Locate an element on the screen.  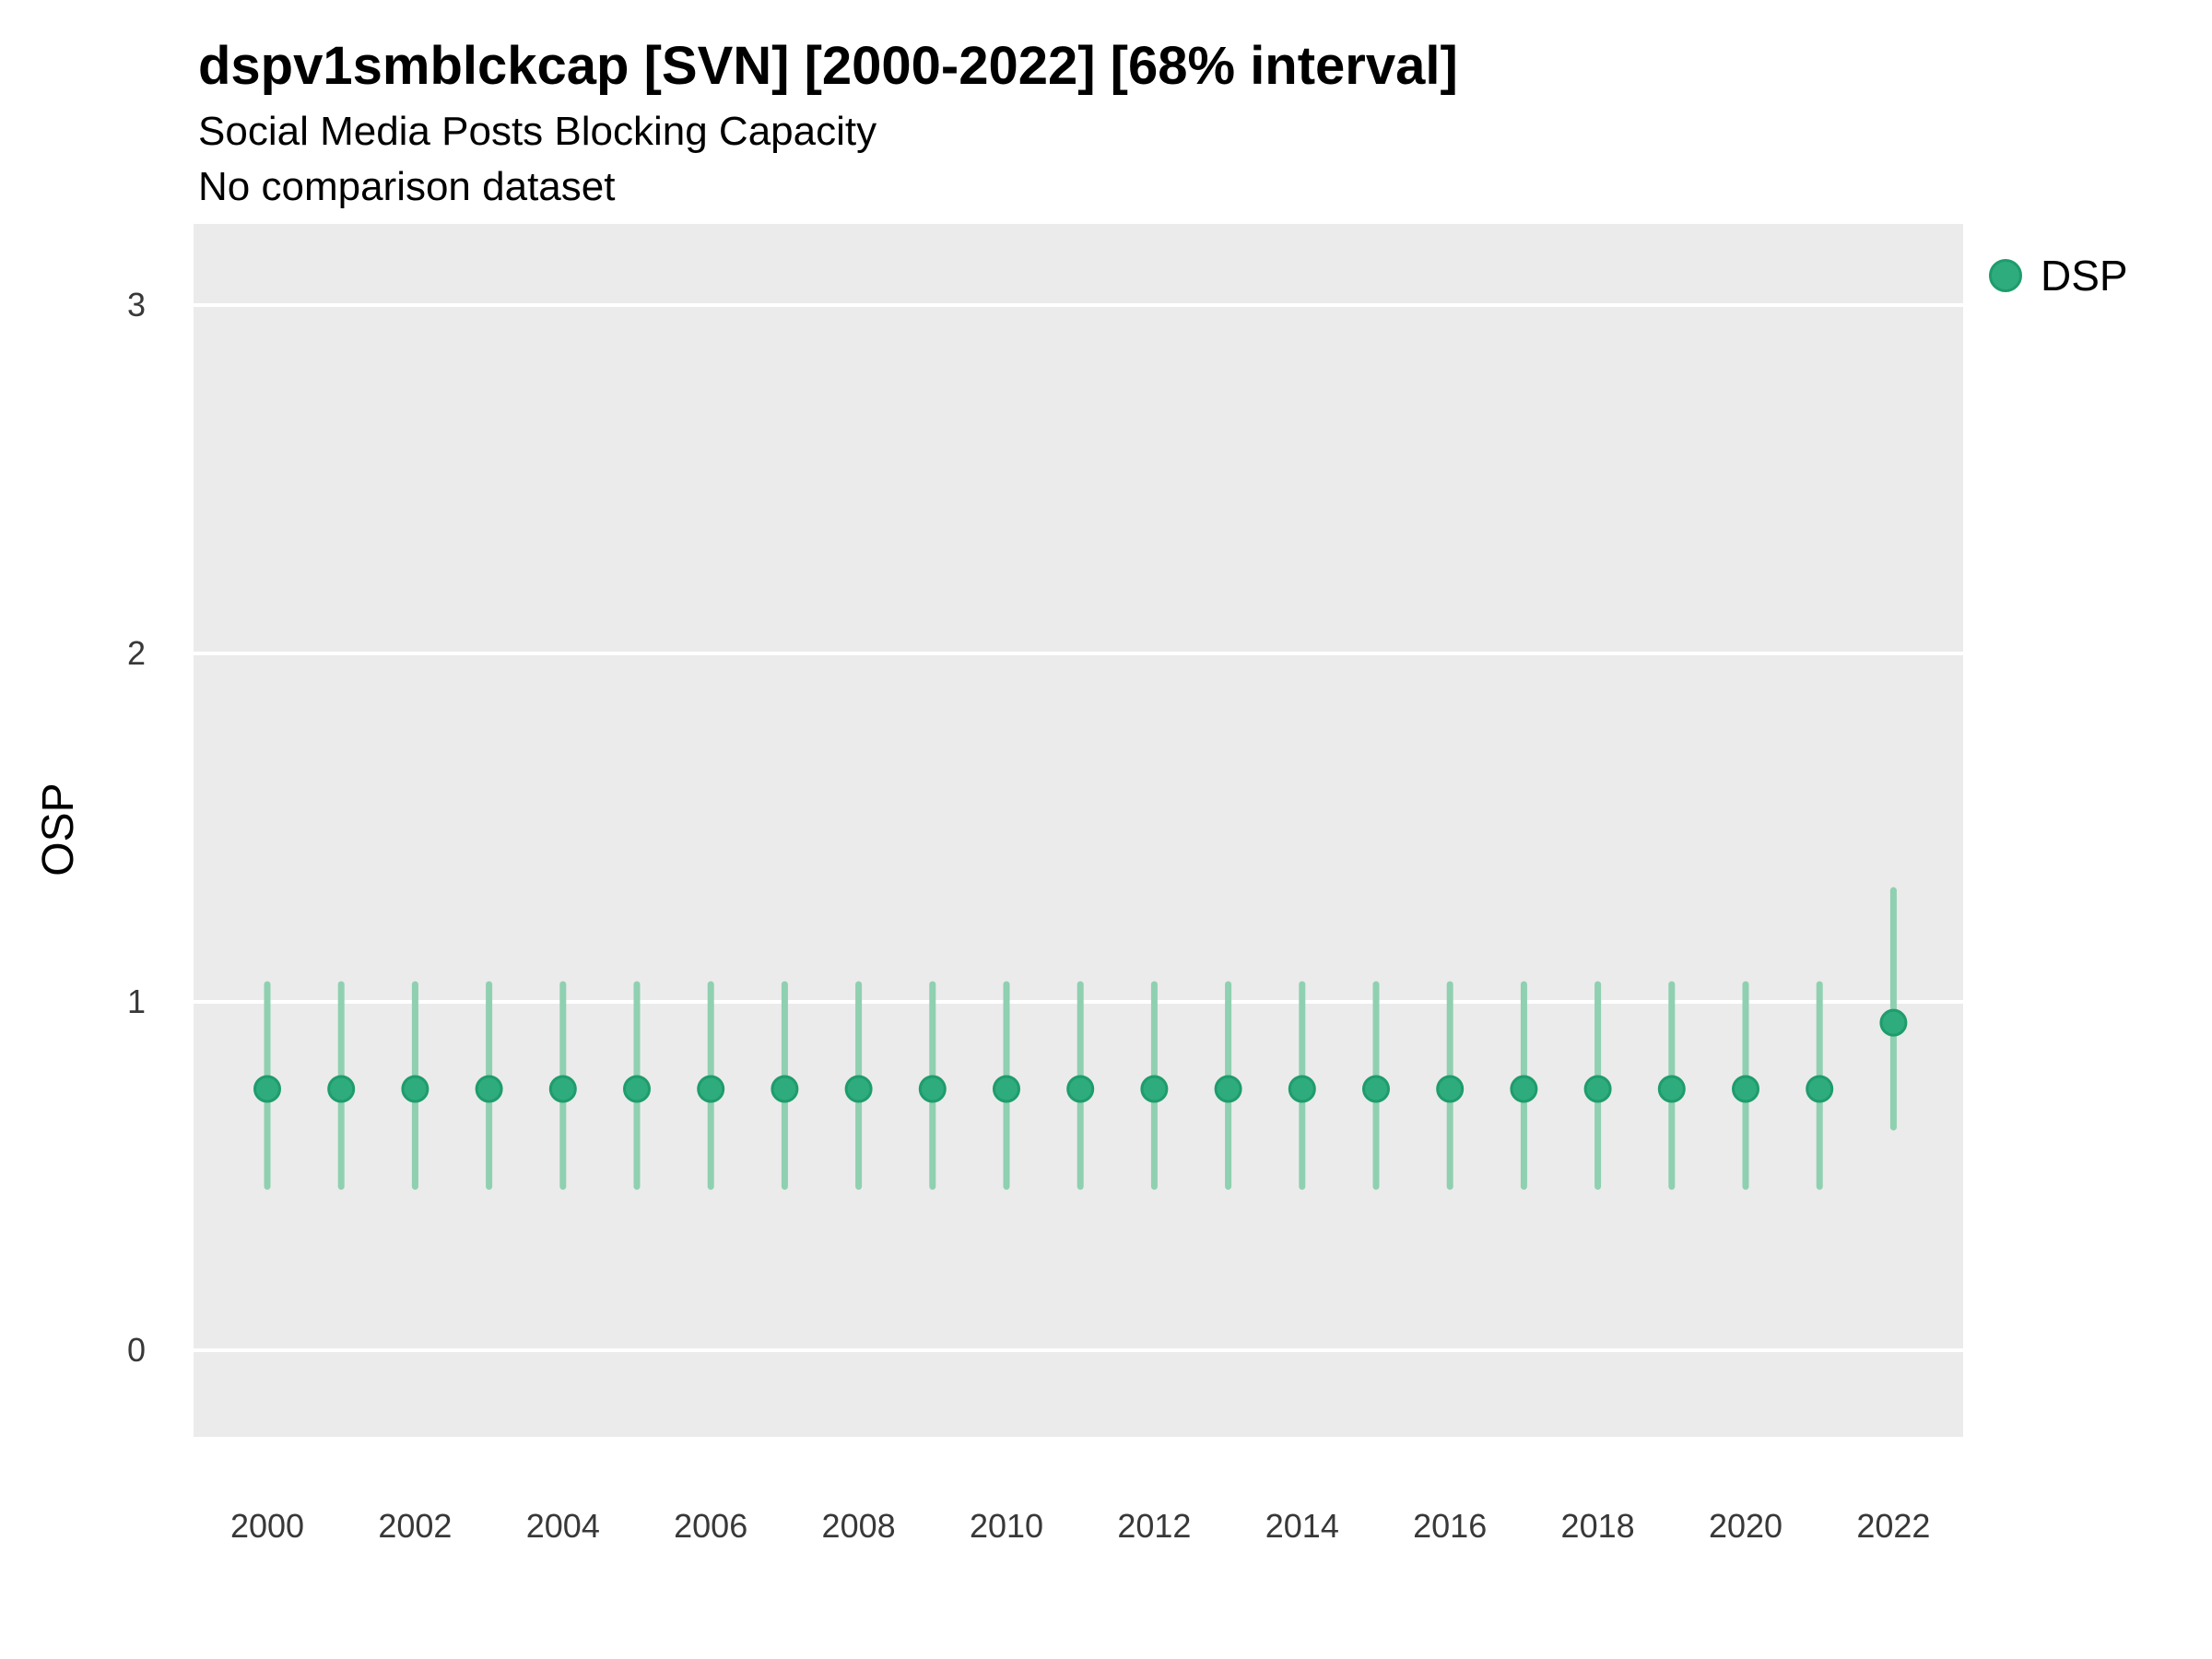
x-tick-label: 2010 is located at coordinates (1006, 1526).